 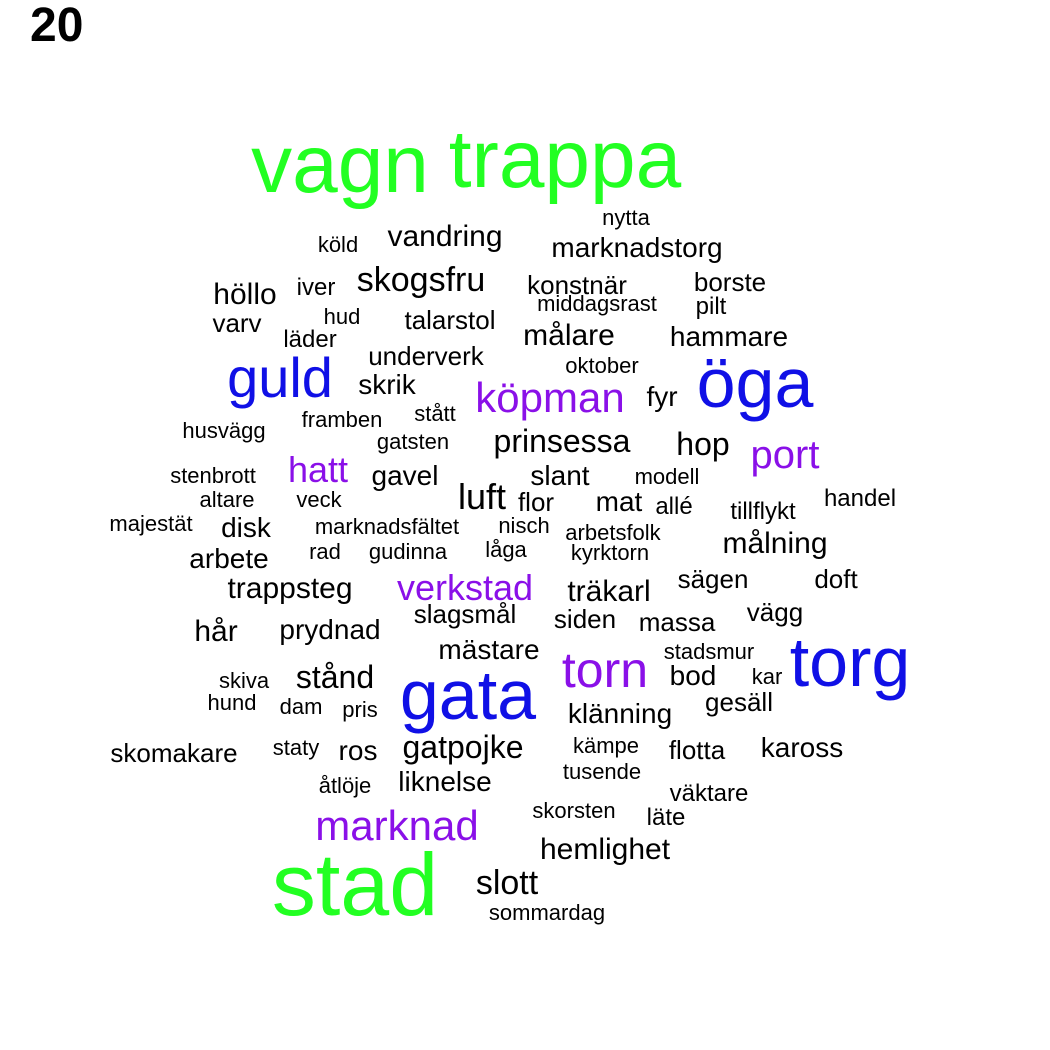 What do you see at coordinates (338, 244) in the screenshot?
I see `word-köld: köld` at bounding box center [338, 244].